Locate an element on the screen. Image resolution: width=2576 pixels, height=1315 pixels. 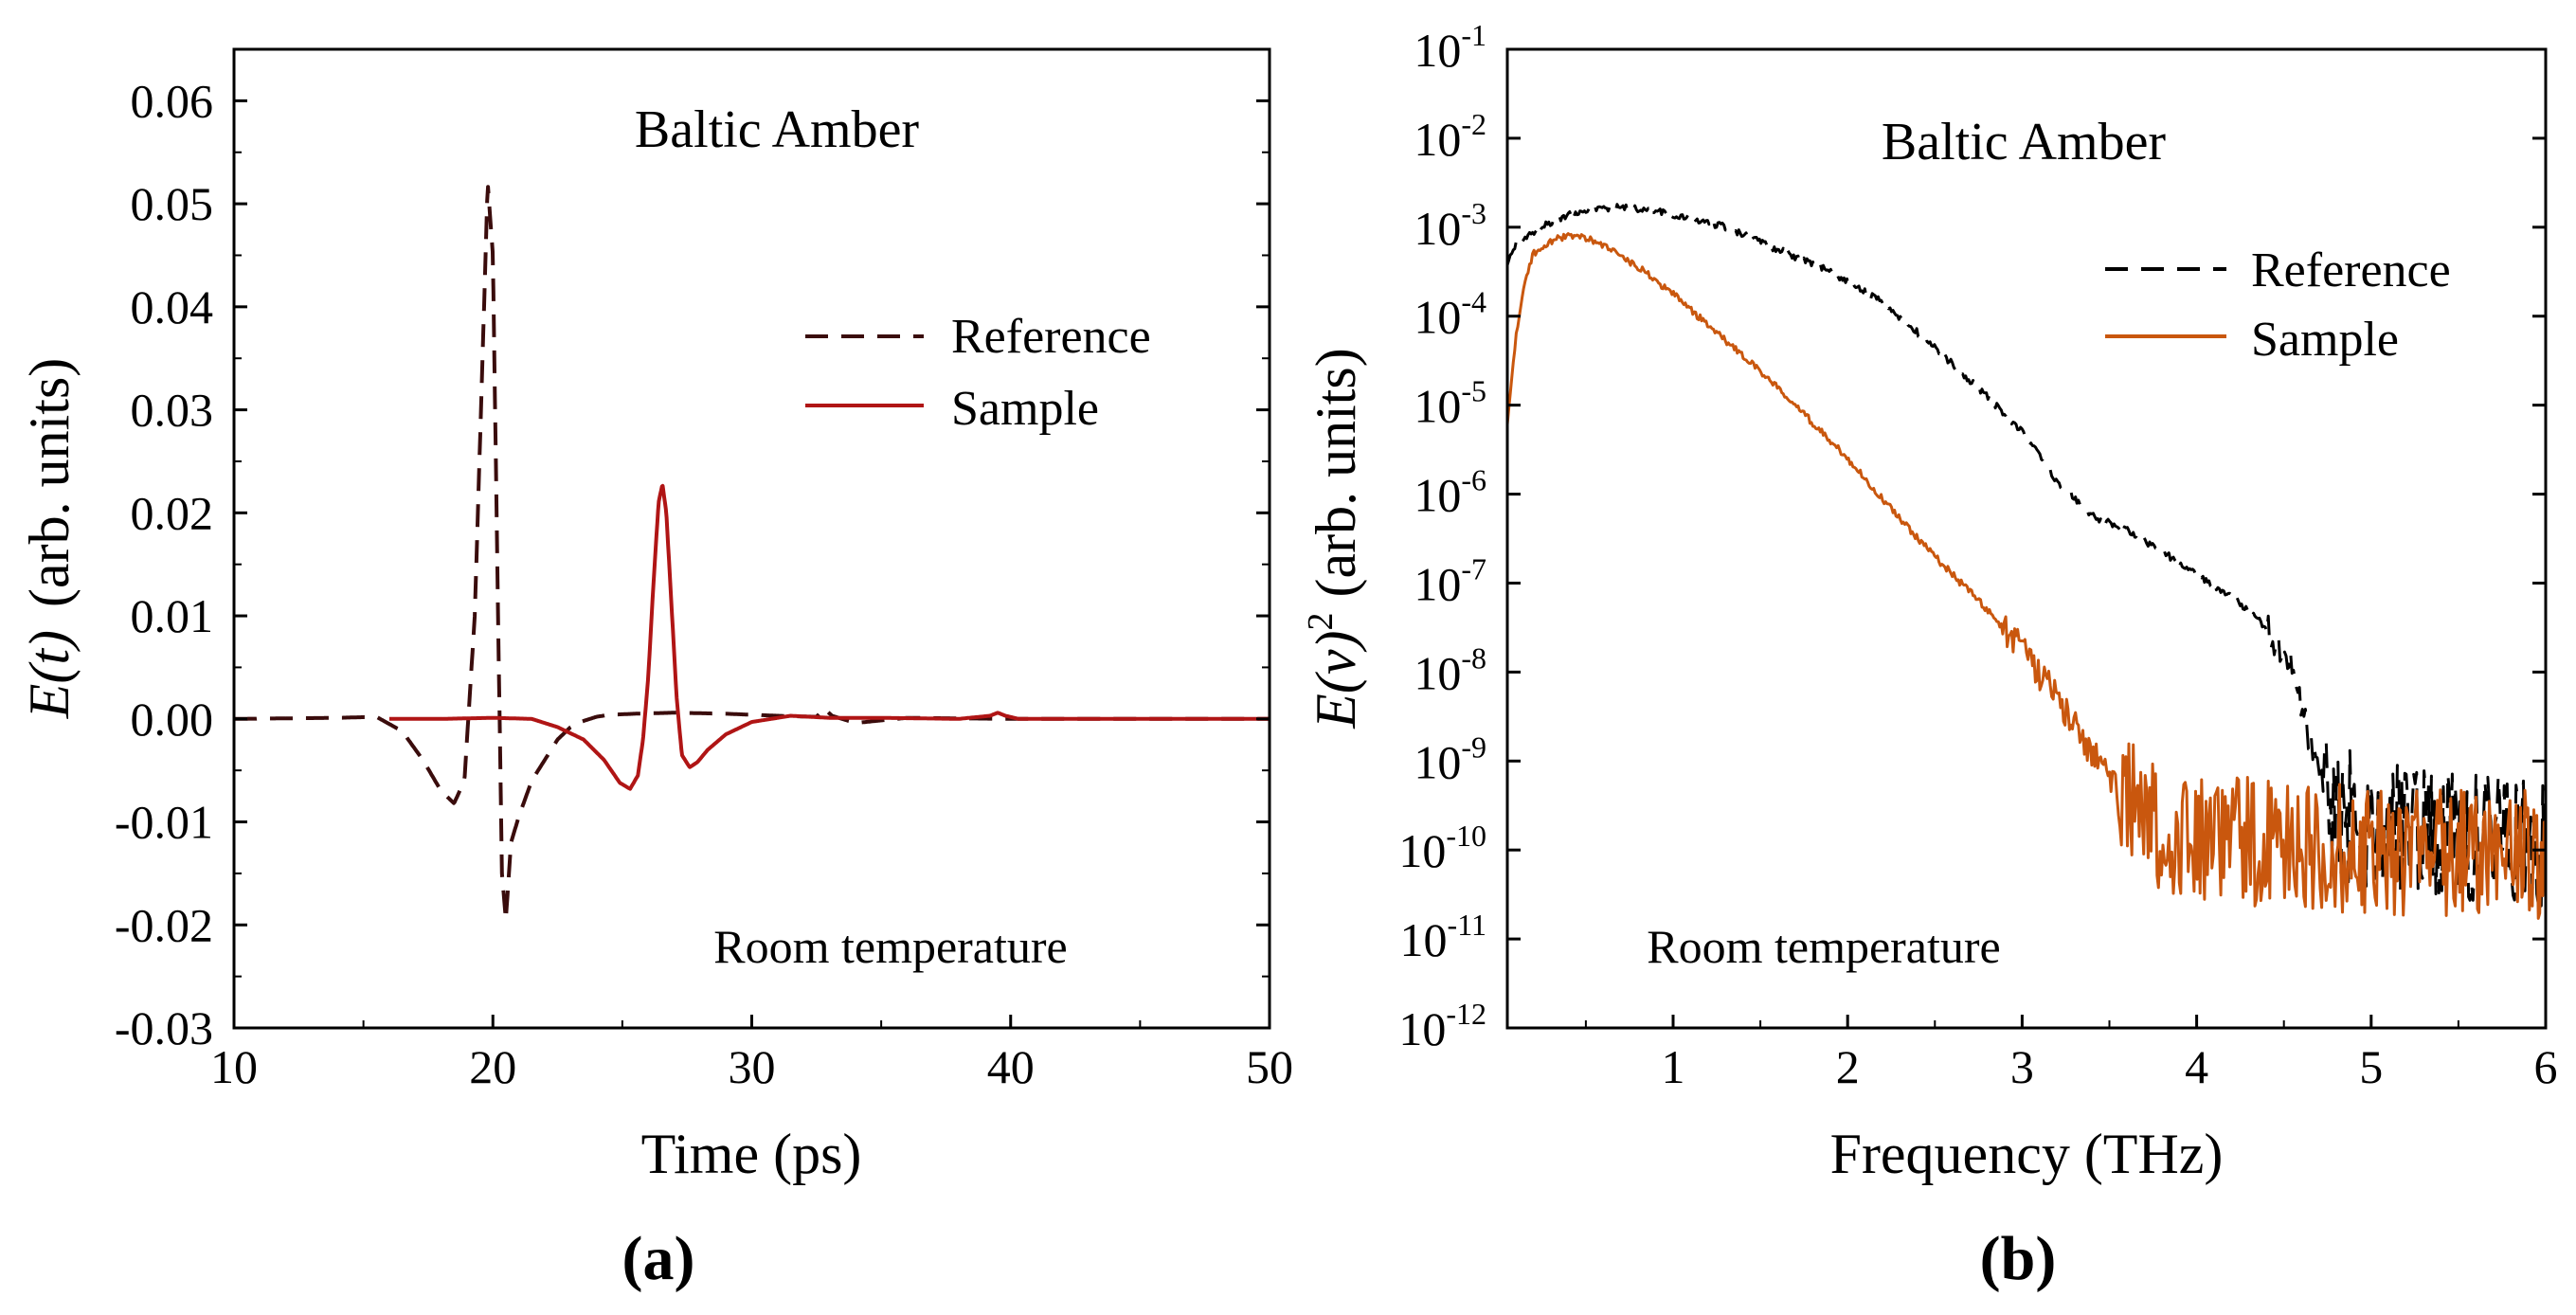
panel-a-y-tick-label: 0.06 is located at coordinates (172, 100).